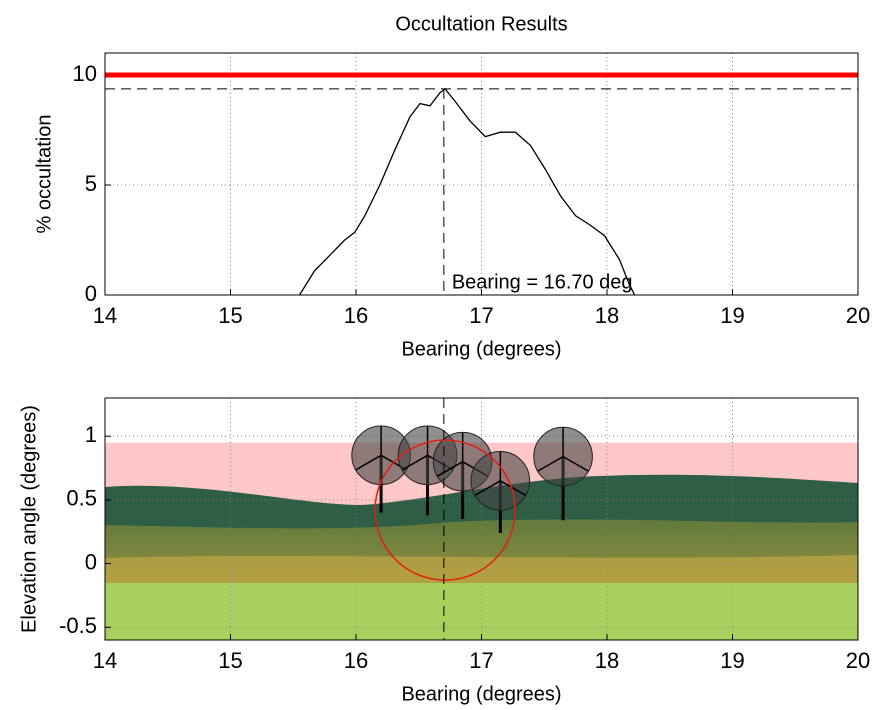 Image resolution: width=873 pixels, height=710 pixels. Describe the element at coordinates (81, 498) in the screenshot. I see `y-tick-label: 0.5` at that location.